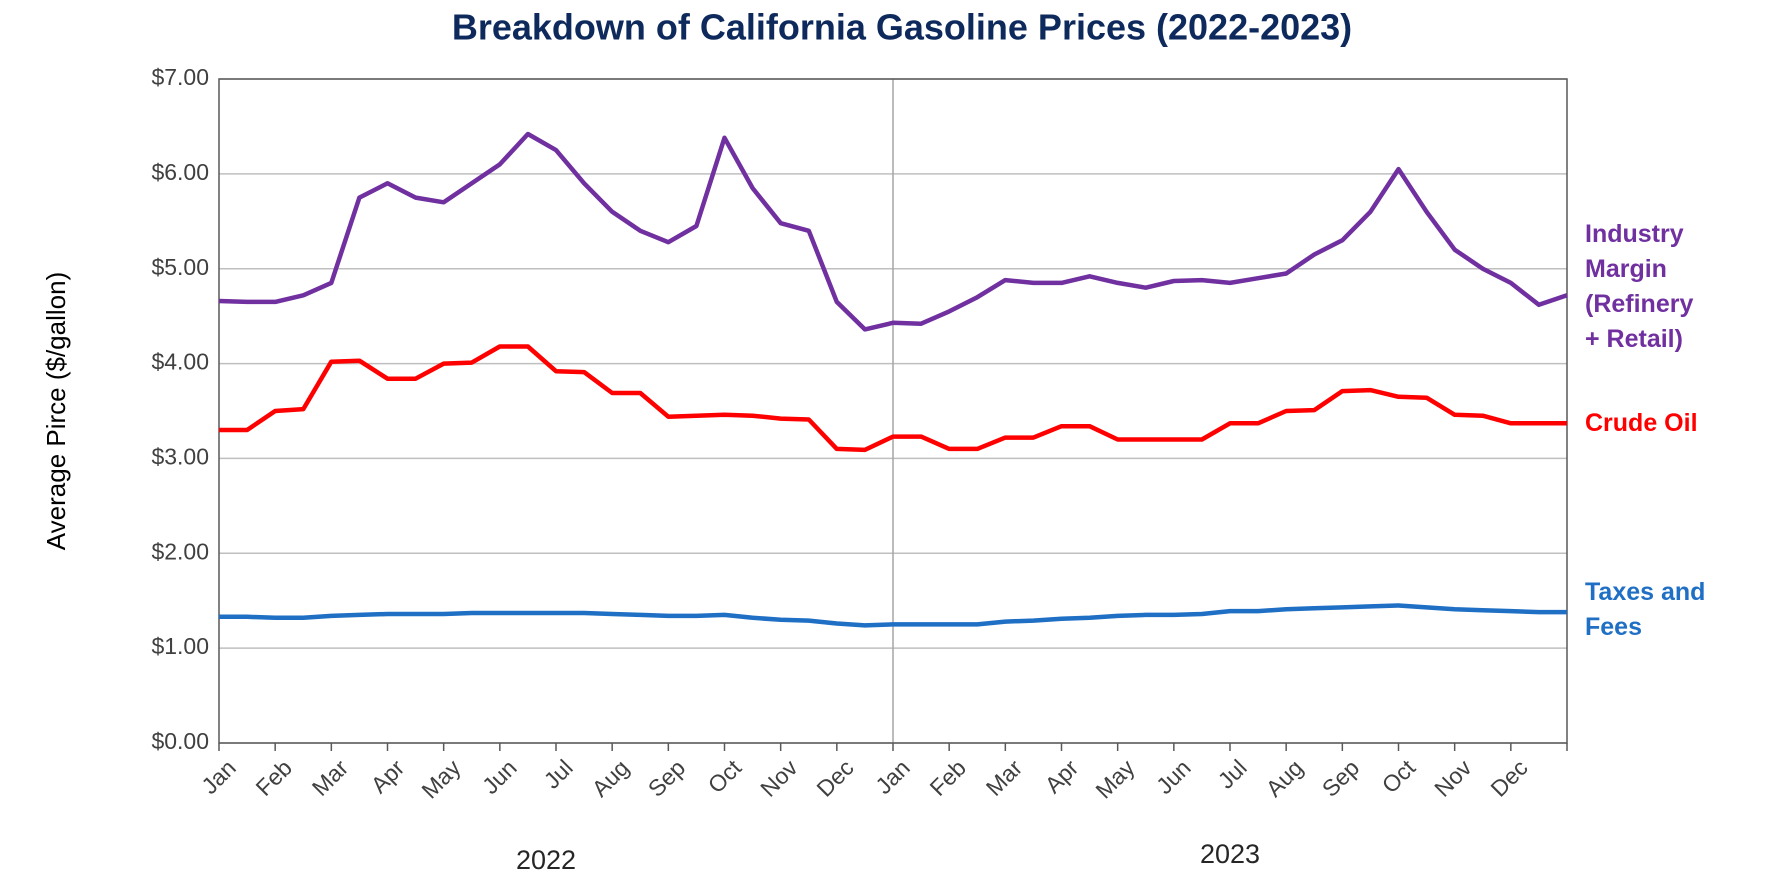 The image size is (1769, 889). I want to click on series-label: Taxes and Fees, so click(1645, 610).